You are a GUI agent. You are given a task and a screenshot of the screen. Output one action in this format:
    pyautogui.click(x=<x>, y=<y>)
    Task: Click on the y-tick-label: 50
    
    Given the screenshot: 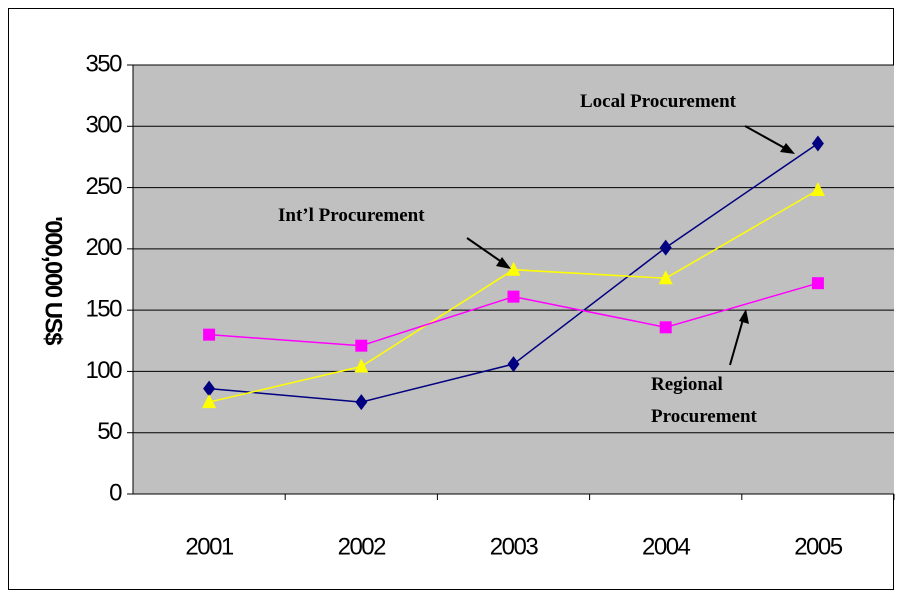 What is the action you would take?
    pyautogui.click(x=109, y=431)
    